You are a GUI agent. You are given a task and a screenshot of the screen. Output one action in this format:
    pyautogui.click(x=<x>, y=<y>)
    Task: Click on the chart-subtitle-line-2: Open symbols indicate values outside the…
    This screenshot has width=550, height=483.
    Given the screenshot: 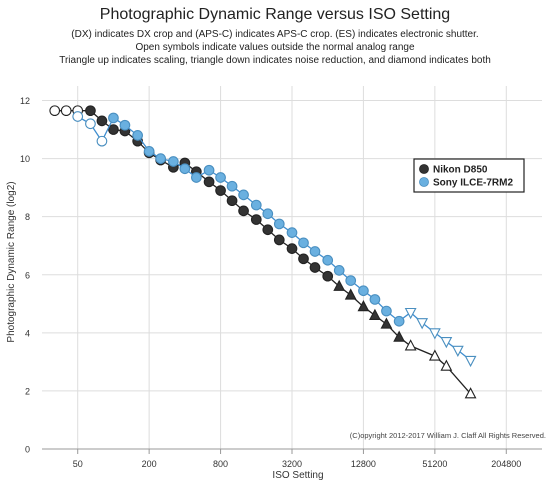 What is the action you would take?
    pyautogui.click(x=275, y=47)
    